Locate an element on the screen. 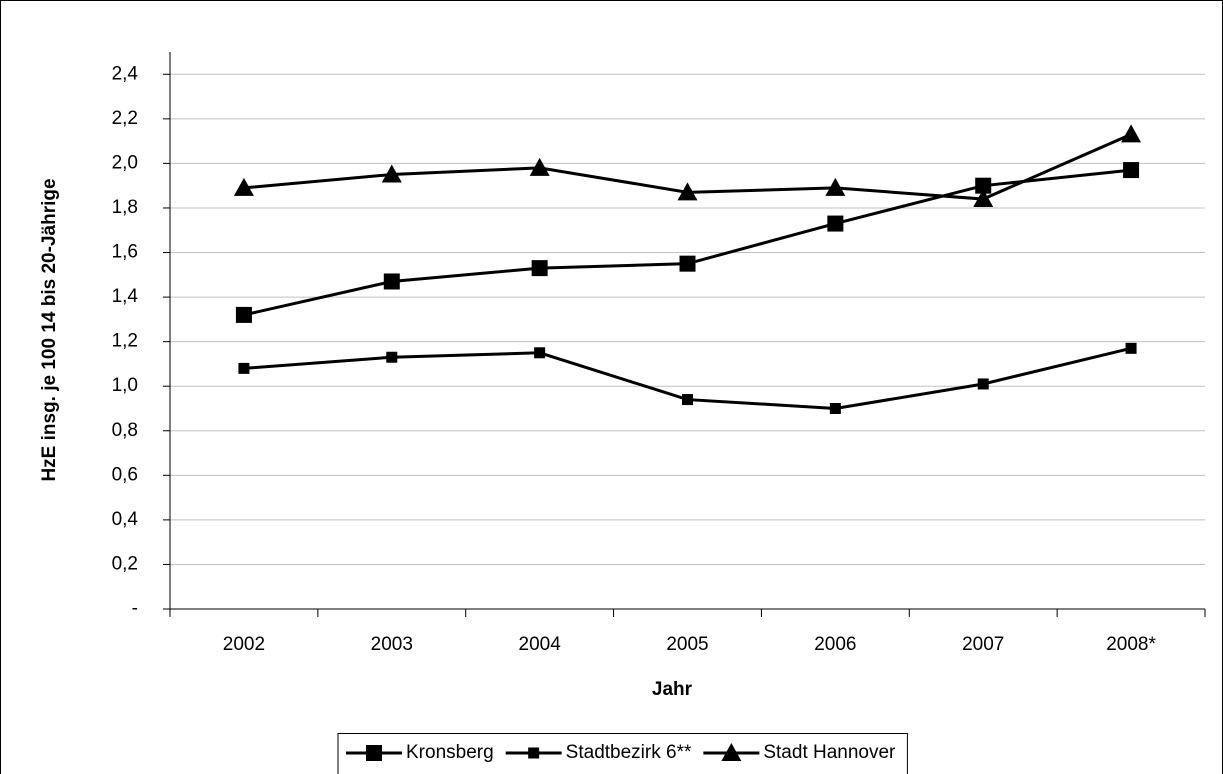 Image resolution: width=1223 pixels, height=774 pixels. legend: Kronsberg Stadtbezirk 6** Stadt Hannover is located at coordinates (622, 753).